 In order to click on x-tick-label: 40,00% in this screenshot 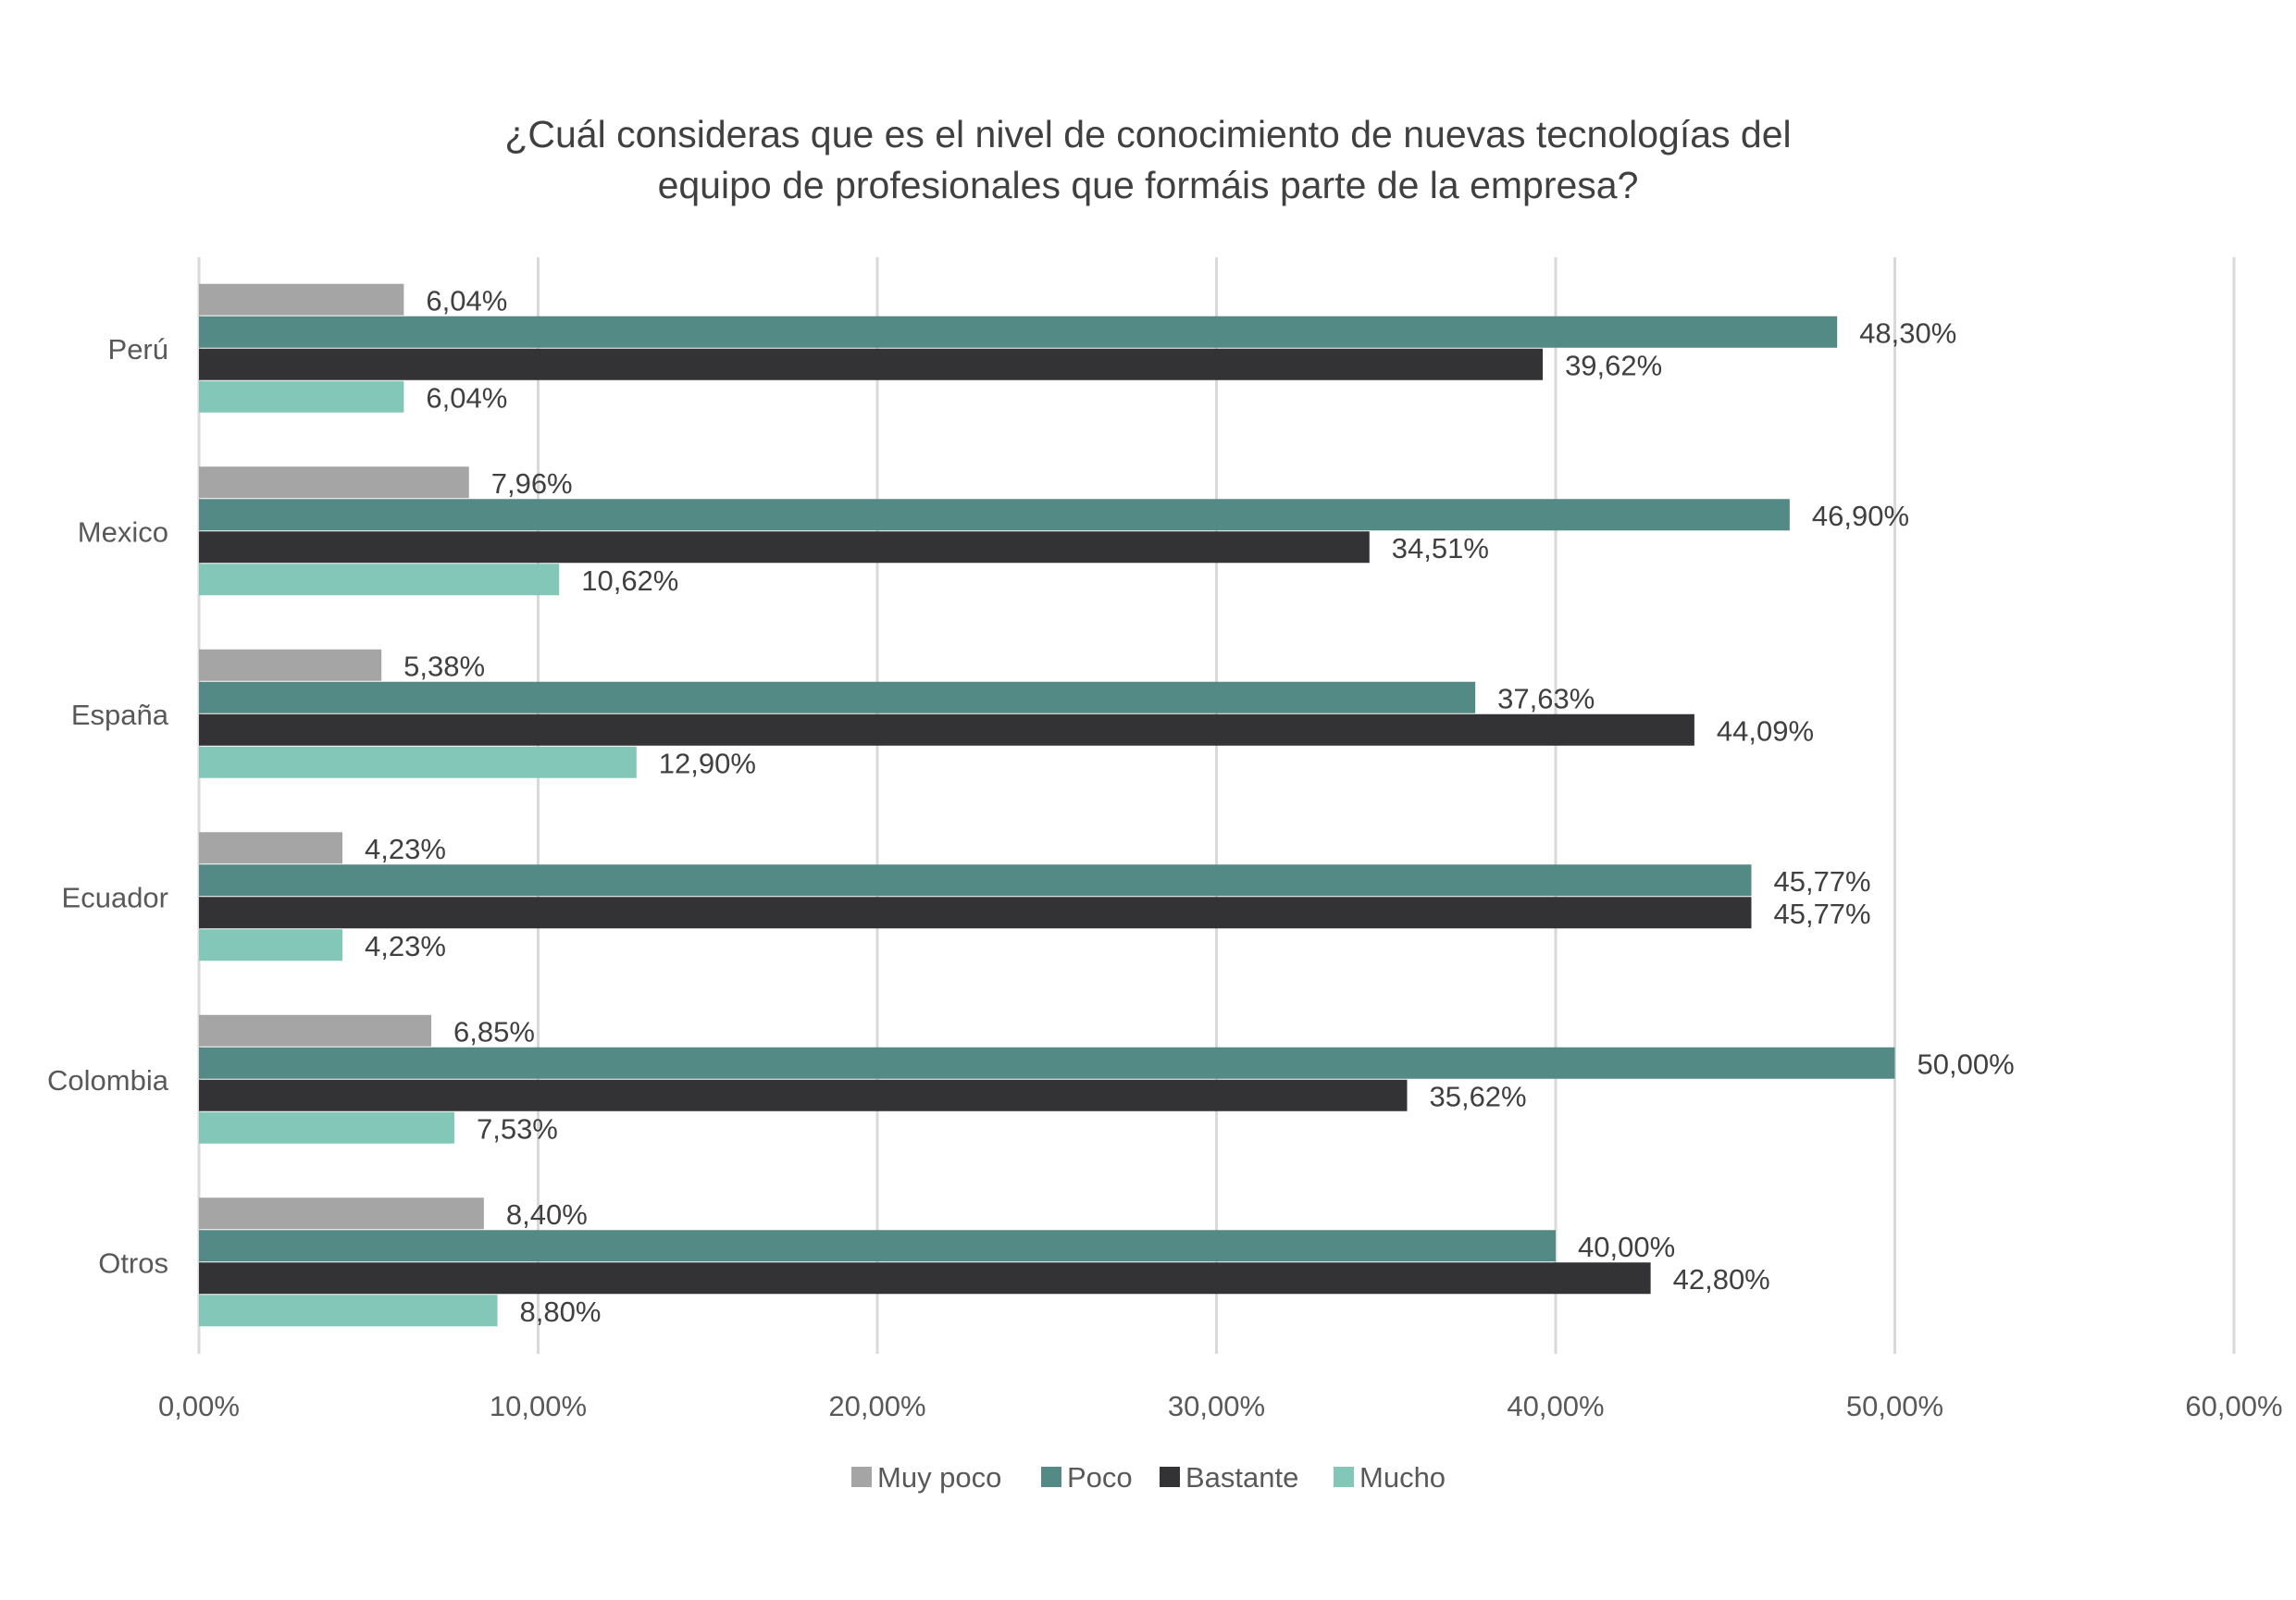, I will do `click(1556, 1406)`.